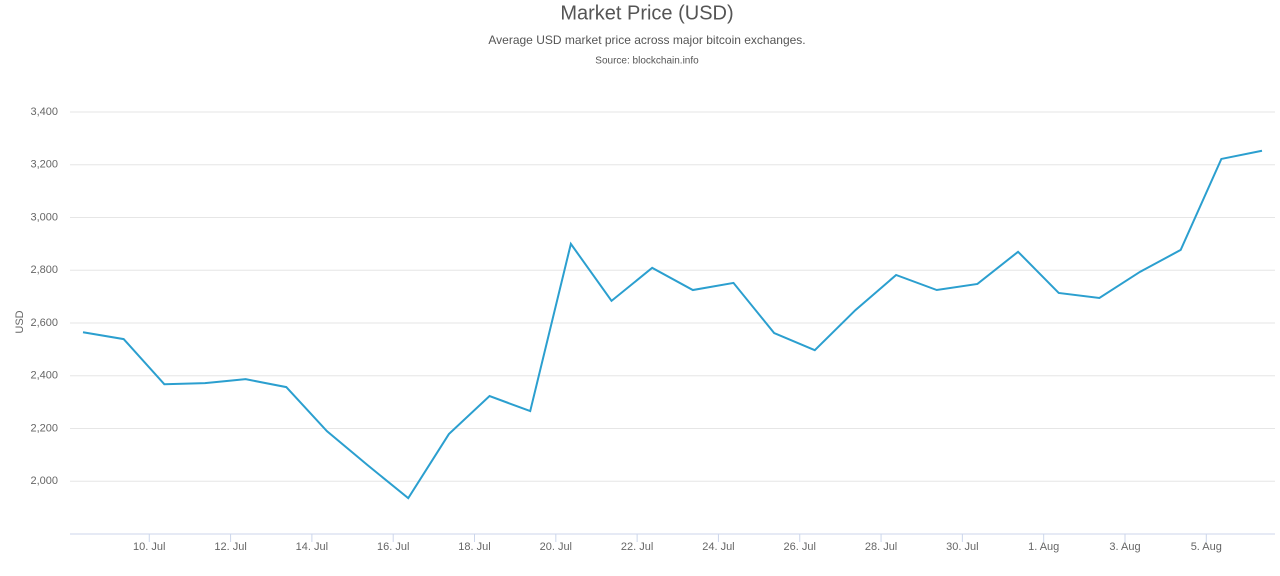  Describe the element at coordinates (44, 165) in the screenshot. I see `y-tick-label: 3,200` at that location.